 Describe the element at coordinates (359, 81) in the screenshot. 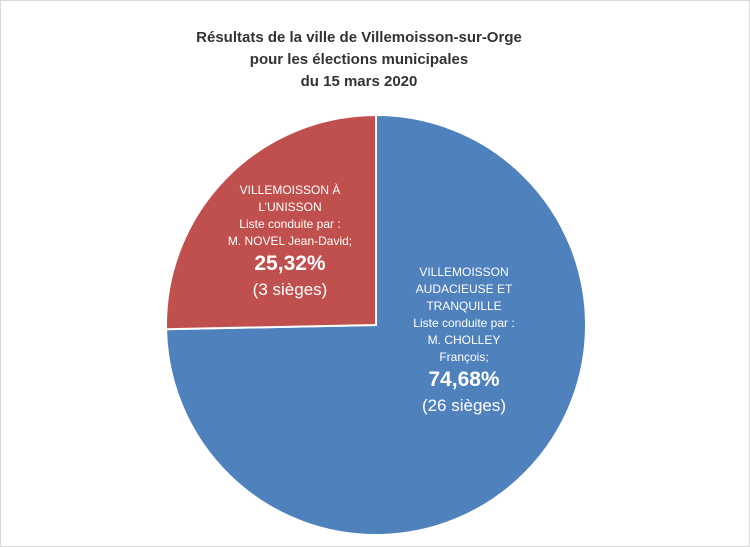

I see `chart-title: du 15 mars 2020` at that location.